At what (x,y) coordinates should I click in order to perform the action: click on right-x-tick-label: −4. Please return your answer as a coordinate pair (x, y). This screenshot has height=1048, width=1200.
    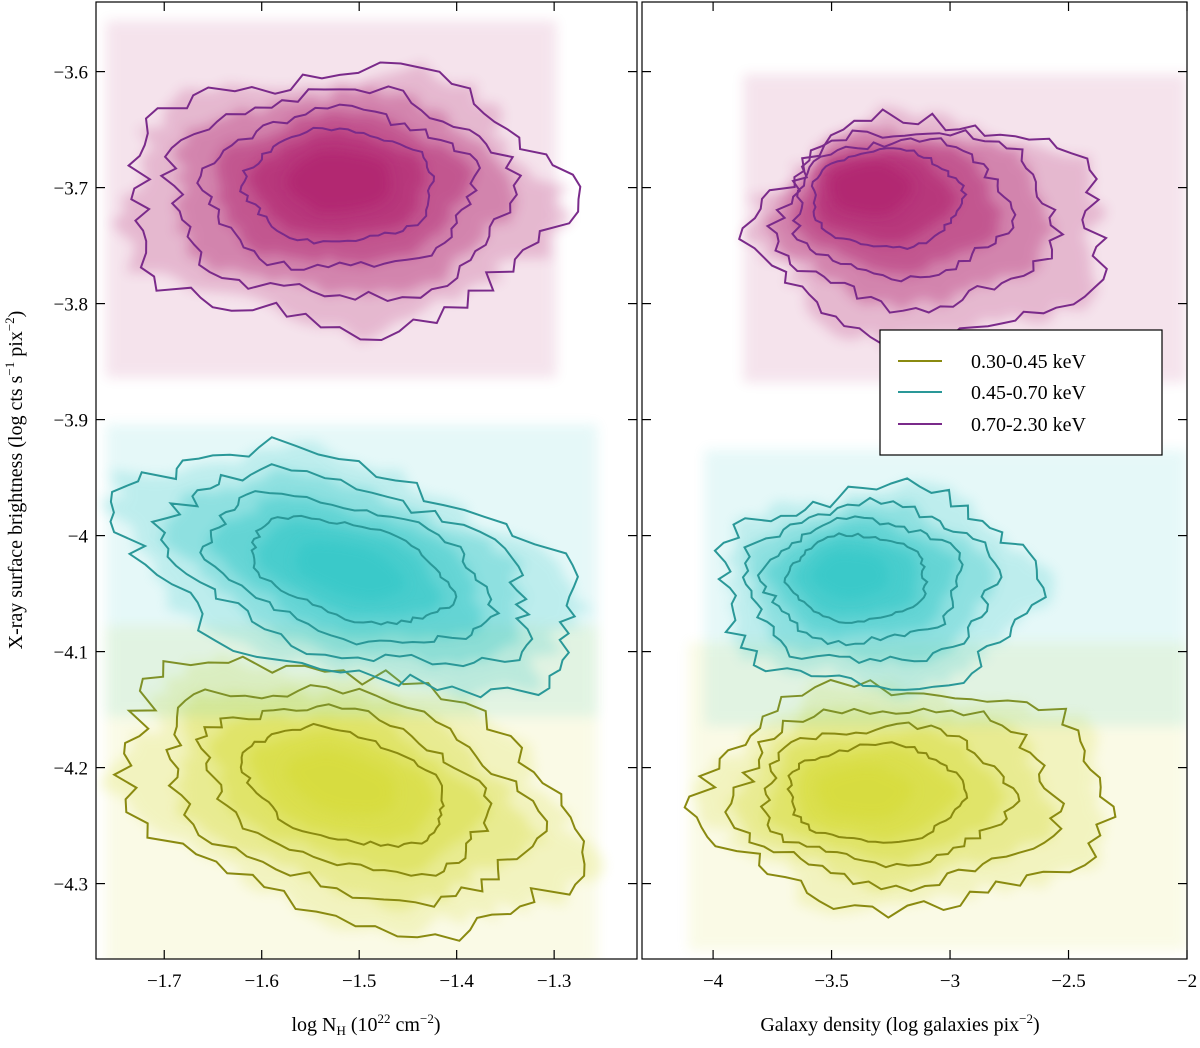
    Looking at the image, I should click on (713, 981).